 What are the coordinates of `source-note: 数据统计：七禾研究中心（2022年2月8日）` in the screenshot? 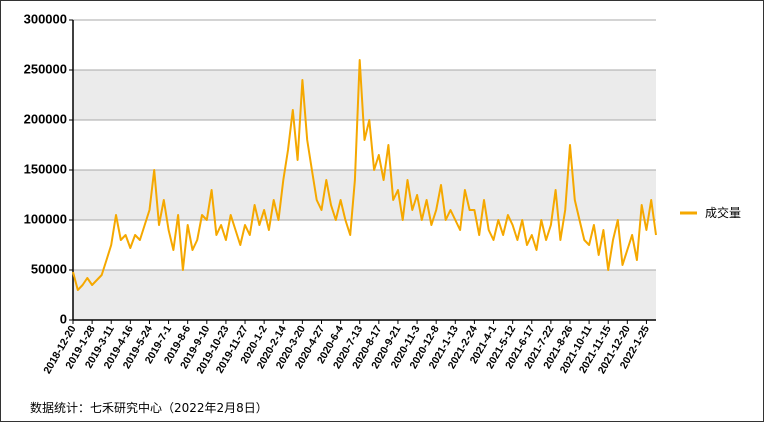 It's located at (149, 407).